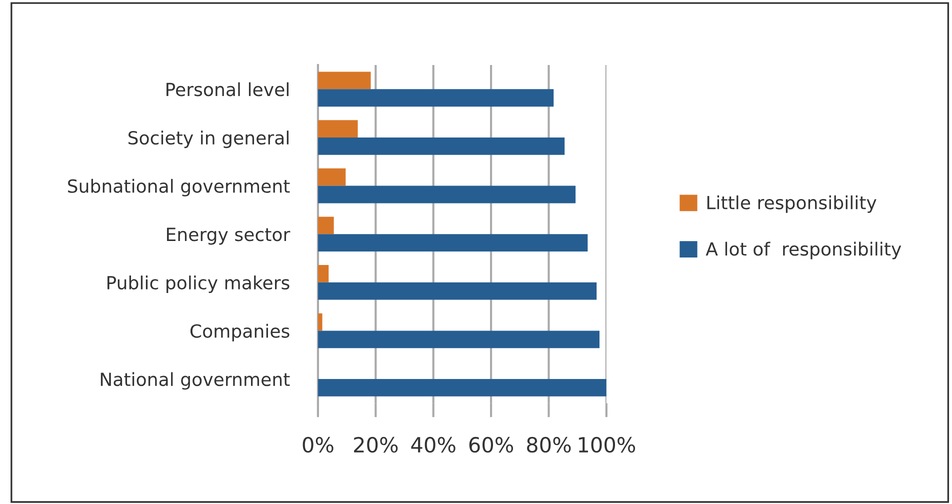 Image resolution: width=952 pixels, height=504 pixels. I want to click on x-tick-label: 60%, so click(491, 444).